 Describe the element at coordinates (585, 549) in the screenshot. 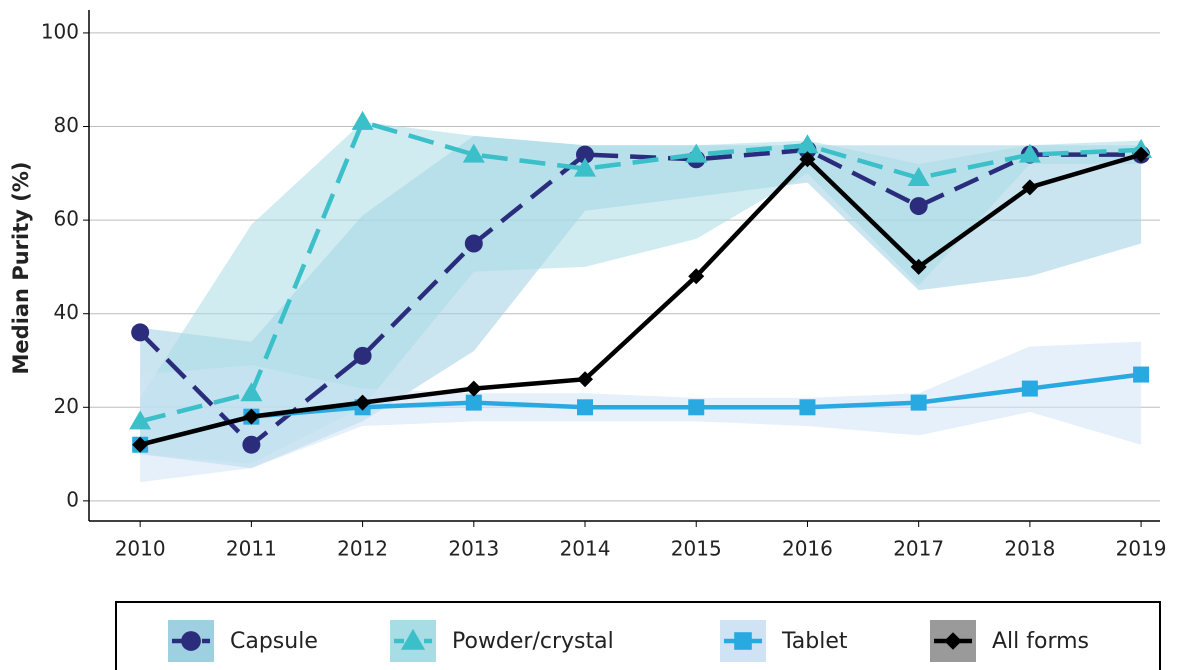

I see `x-tick-label: 2014` at that location.